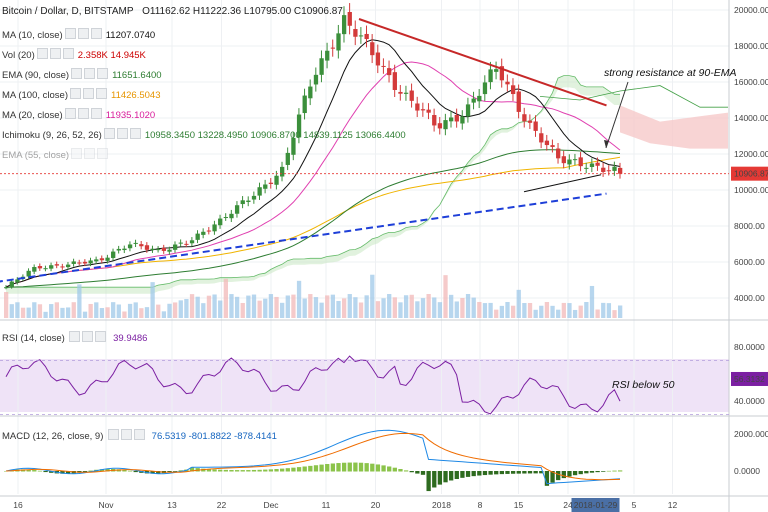  I want to click on time-tick-label: 16, so click(18, 505).